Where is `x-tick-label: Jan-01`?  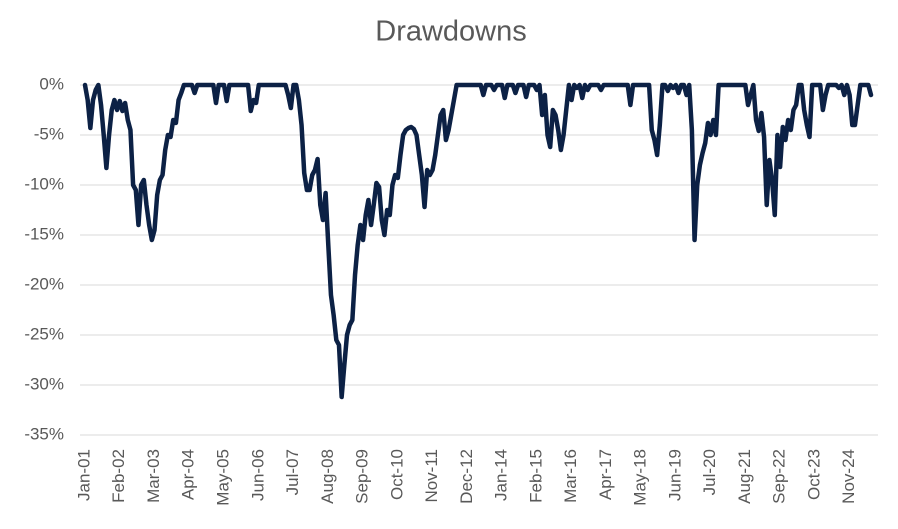 x-tick-label: Jan-01 is located at coordinates (83, 475).